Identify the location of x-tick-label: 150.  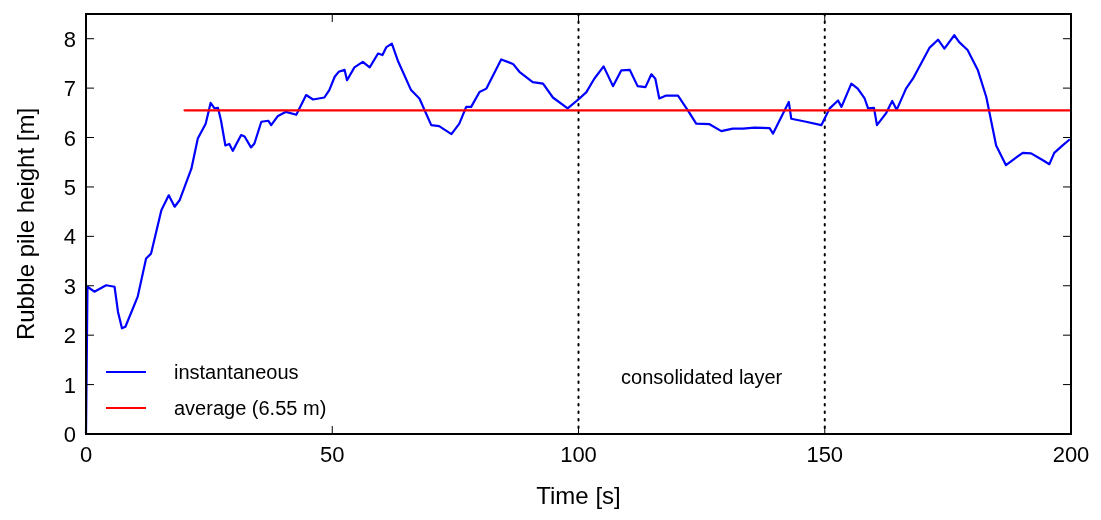
(825, 454).